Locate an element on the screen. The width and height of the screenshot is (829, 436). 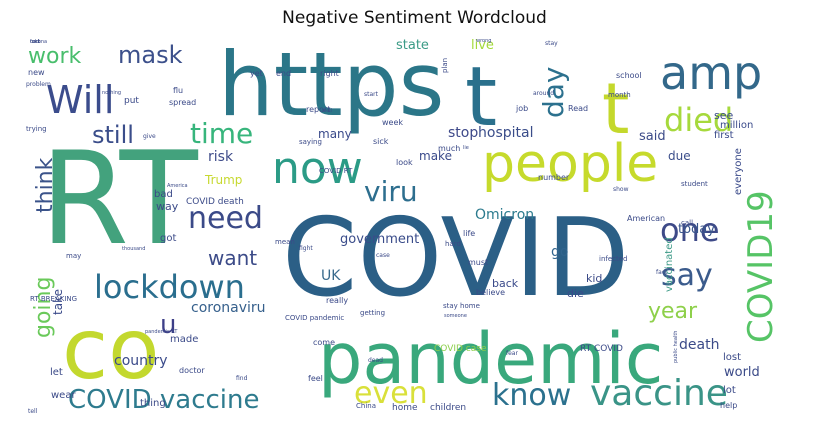
word-50: due is located at coordinates (679, 156).